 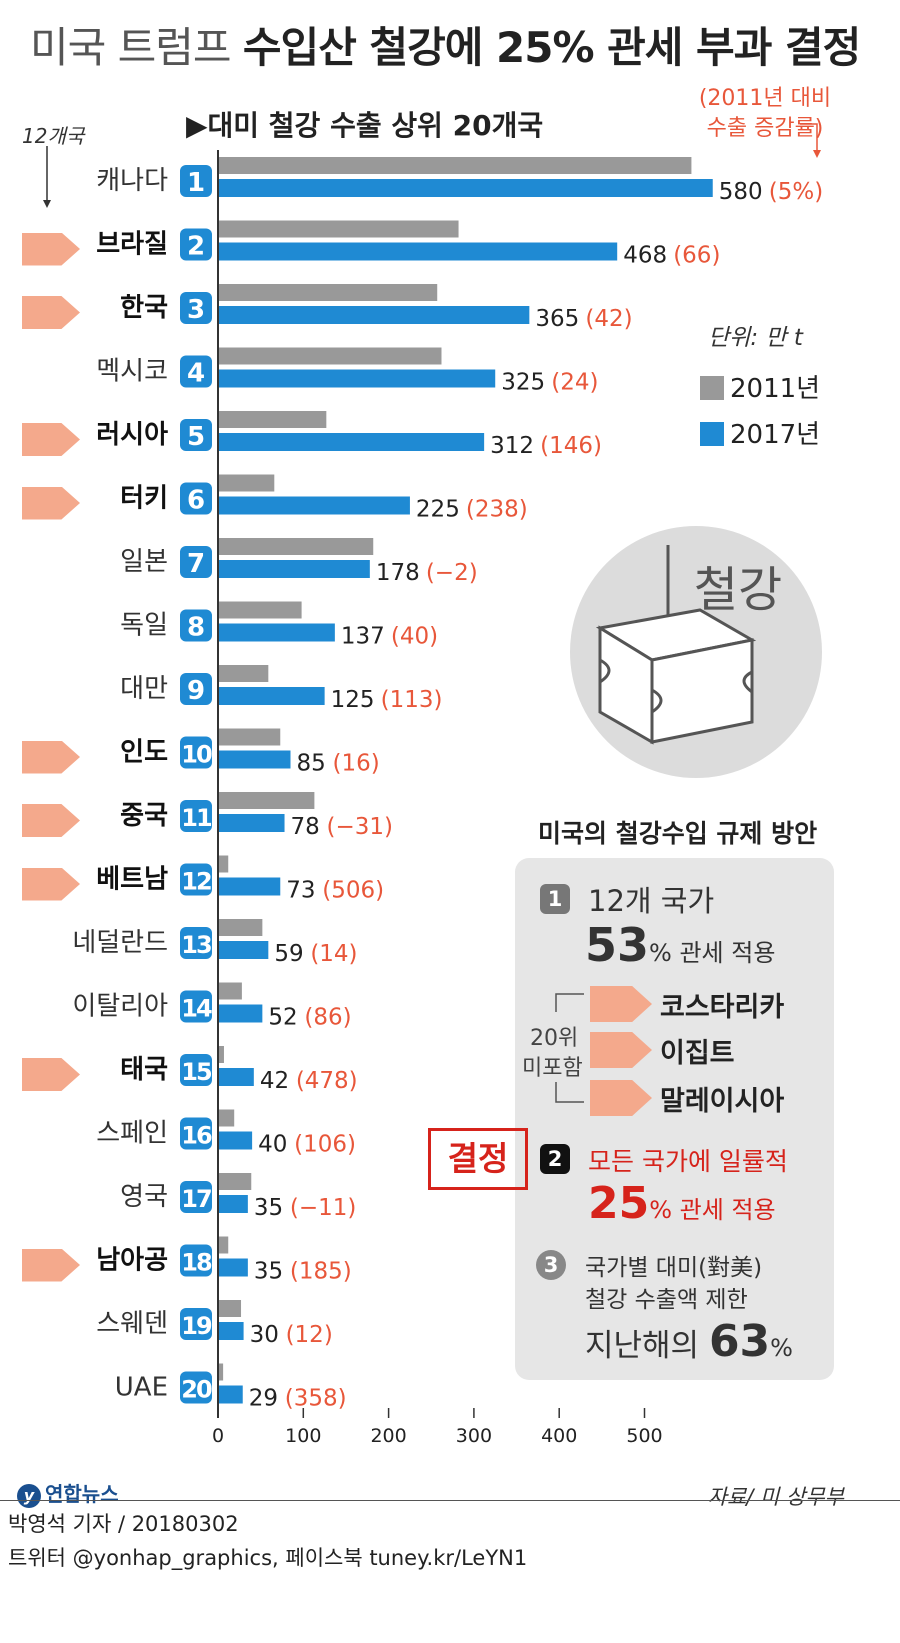 What do you see at coordinates (688, 1161) in the screenshot?
I see `option-2-line1: 모든 국가에 일률적` at bounding box center [688, 1161].